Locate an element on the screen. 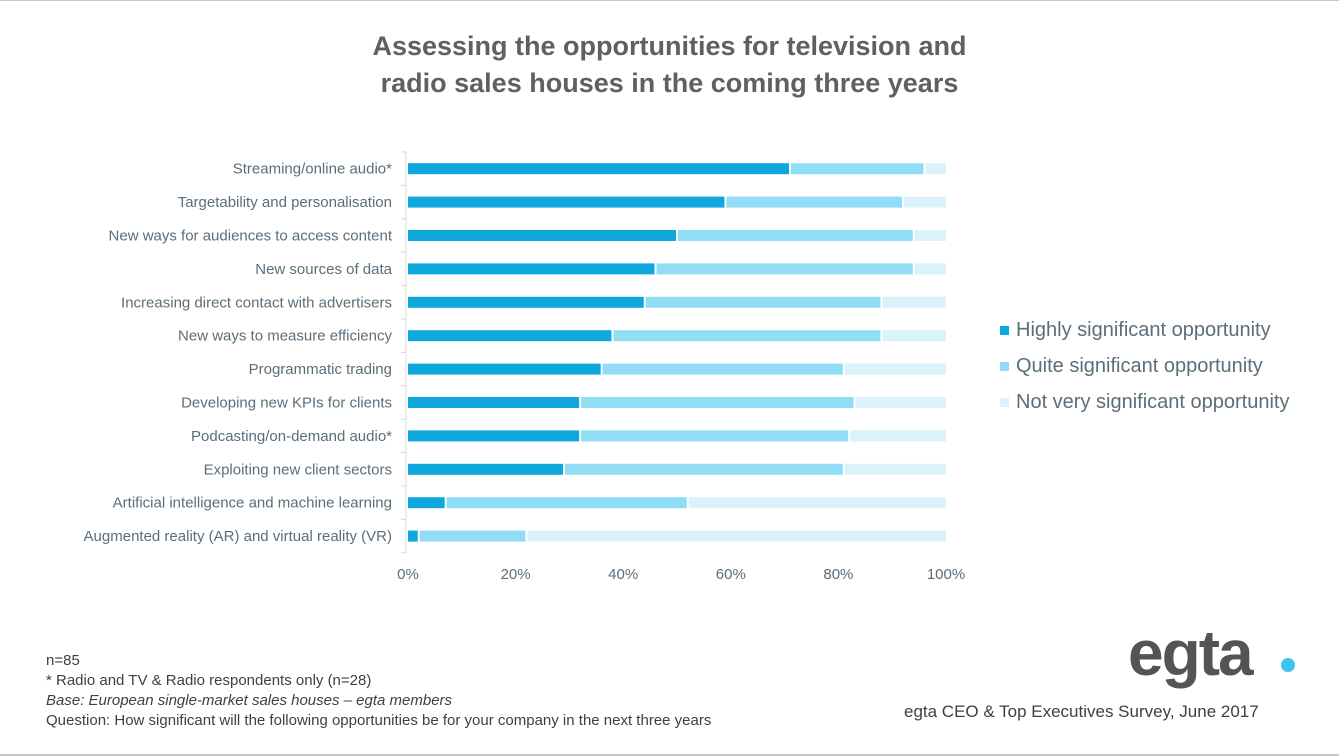  category-label: Streaming/online audio* is located at coordinates (312, 169).